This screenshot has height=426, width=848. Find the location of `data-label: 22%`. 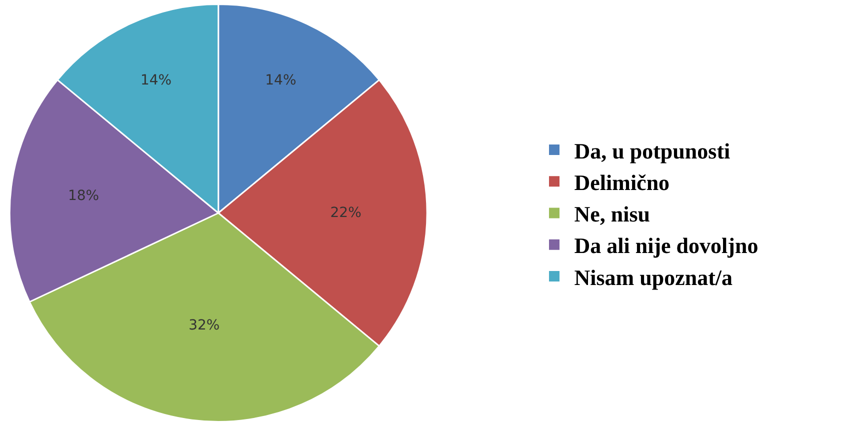

data-label: 22% is located at coordinates (346, 213).